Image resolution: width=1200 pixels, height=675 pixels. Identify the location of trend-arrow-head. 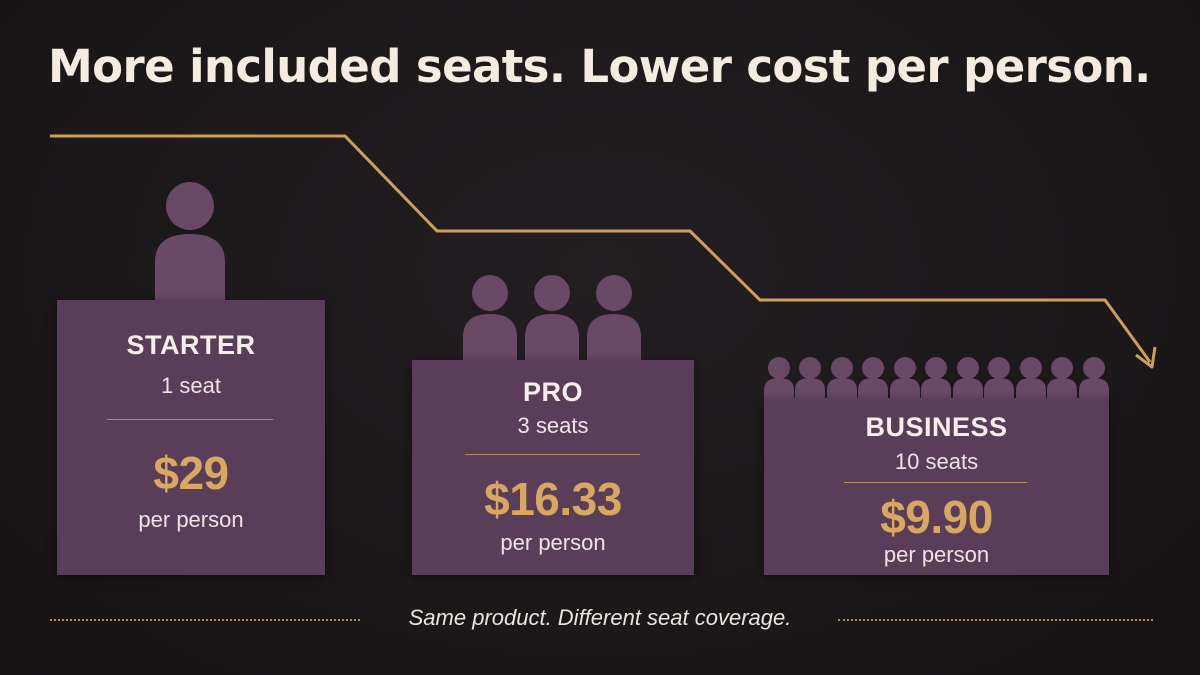
(1146, 357).